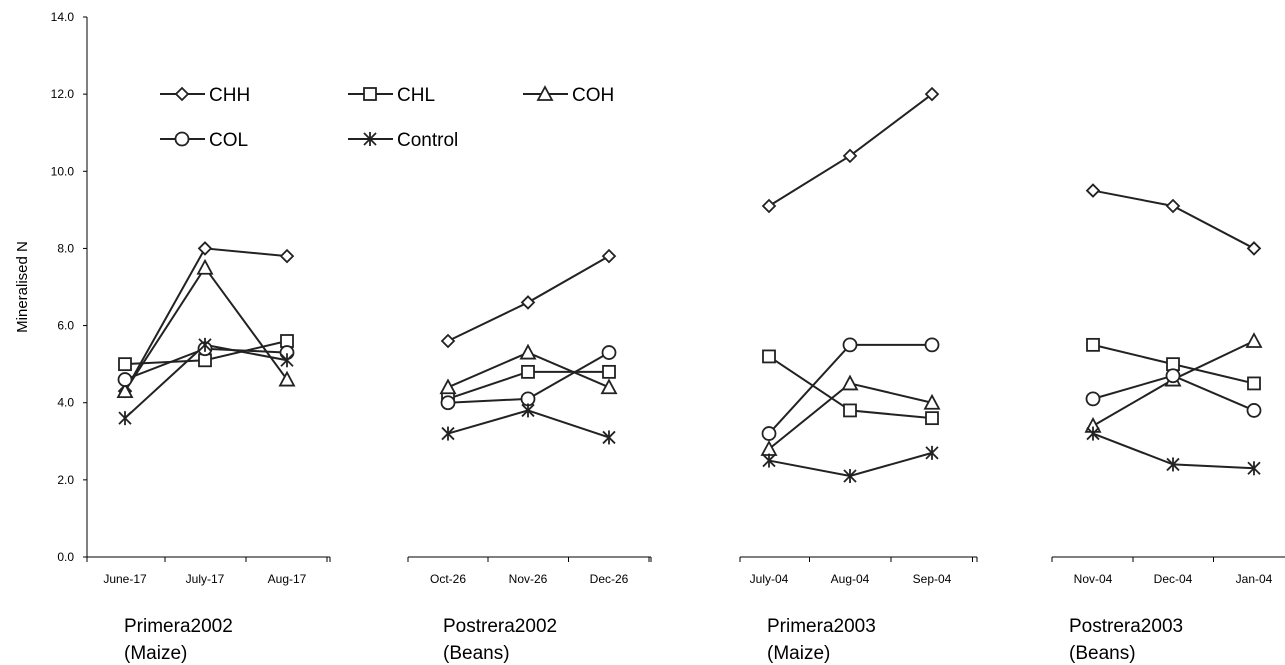  What do you see at coordinates (229, 95) in the screenshot?
I see `legend-label: CHH` at bounding box center [229, 95].